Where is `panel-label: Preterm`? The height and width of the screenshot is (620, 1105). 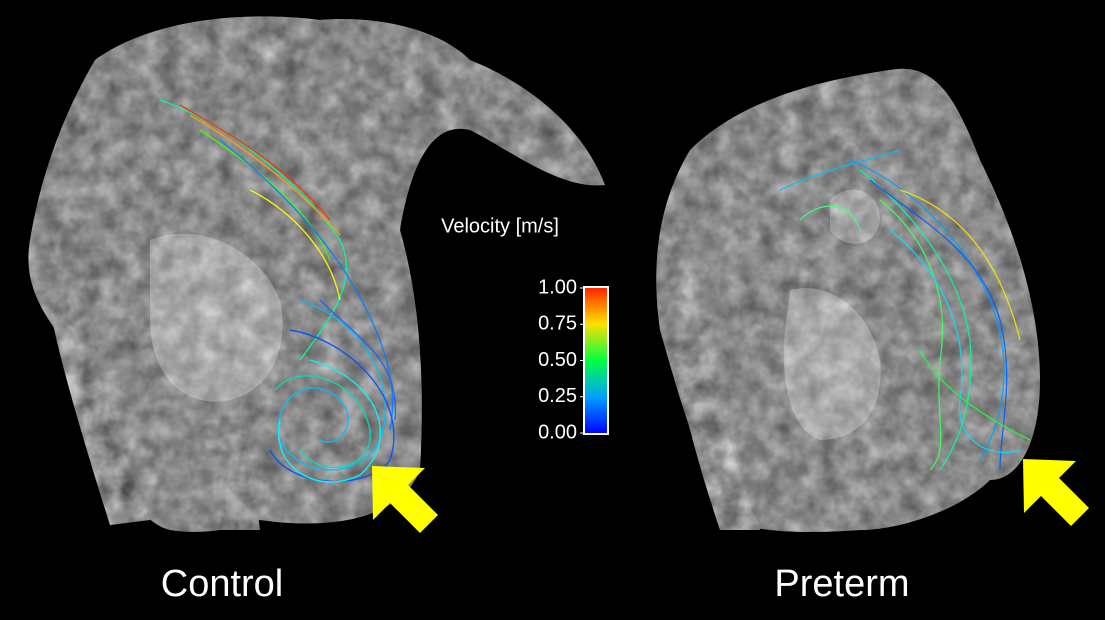
panel-label: Preterm is located at coordinates (841, 584).